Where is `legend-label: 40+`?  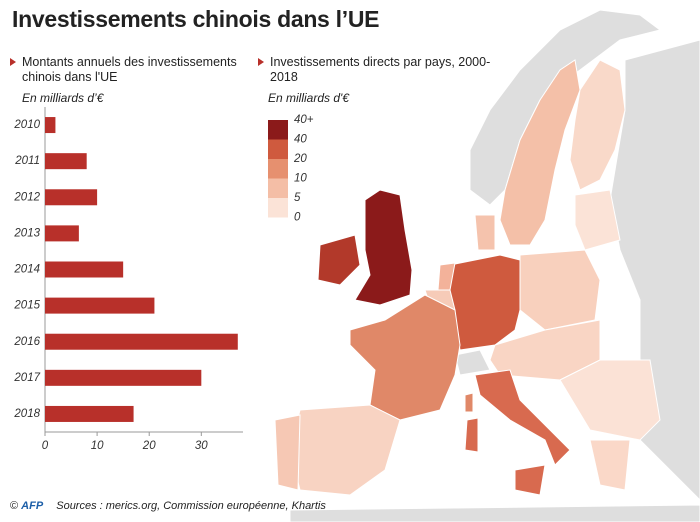
legend-label: 40+ is located at coordinates (304, 120).